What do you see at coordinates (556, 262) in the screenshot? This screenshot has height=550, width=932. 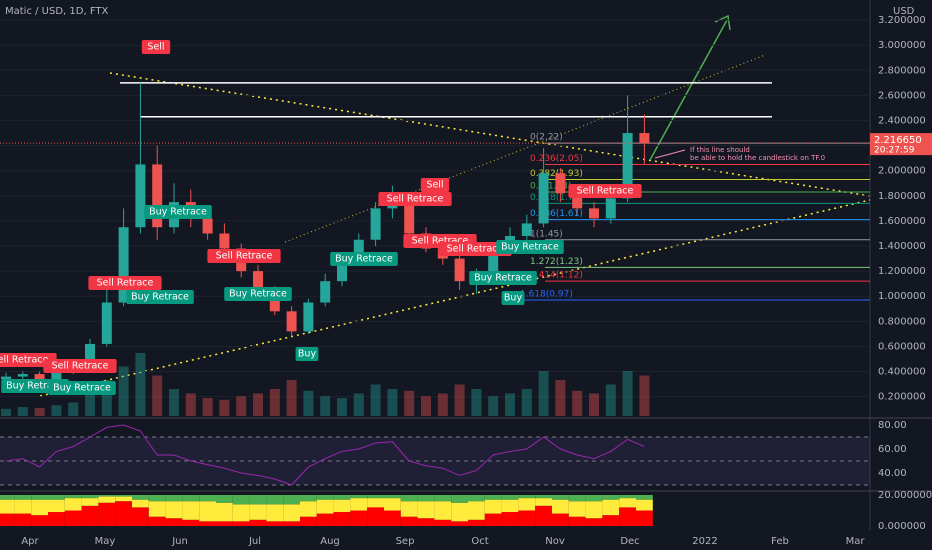 I see `fib-label: 1.272(1.23)` at bounding box center [556, 262].